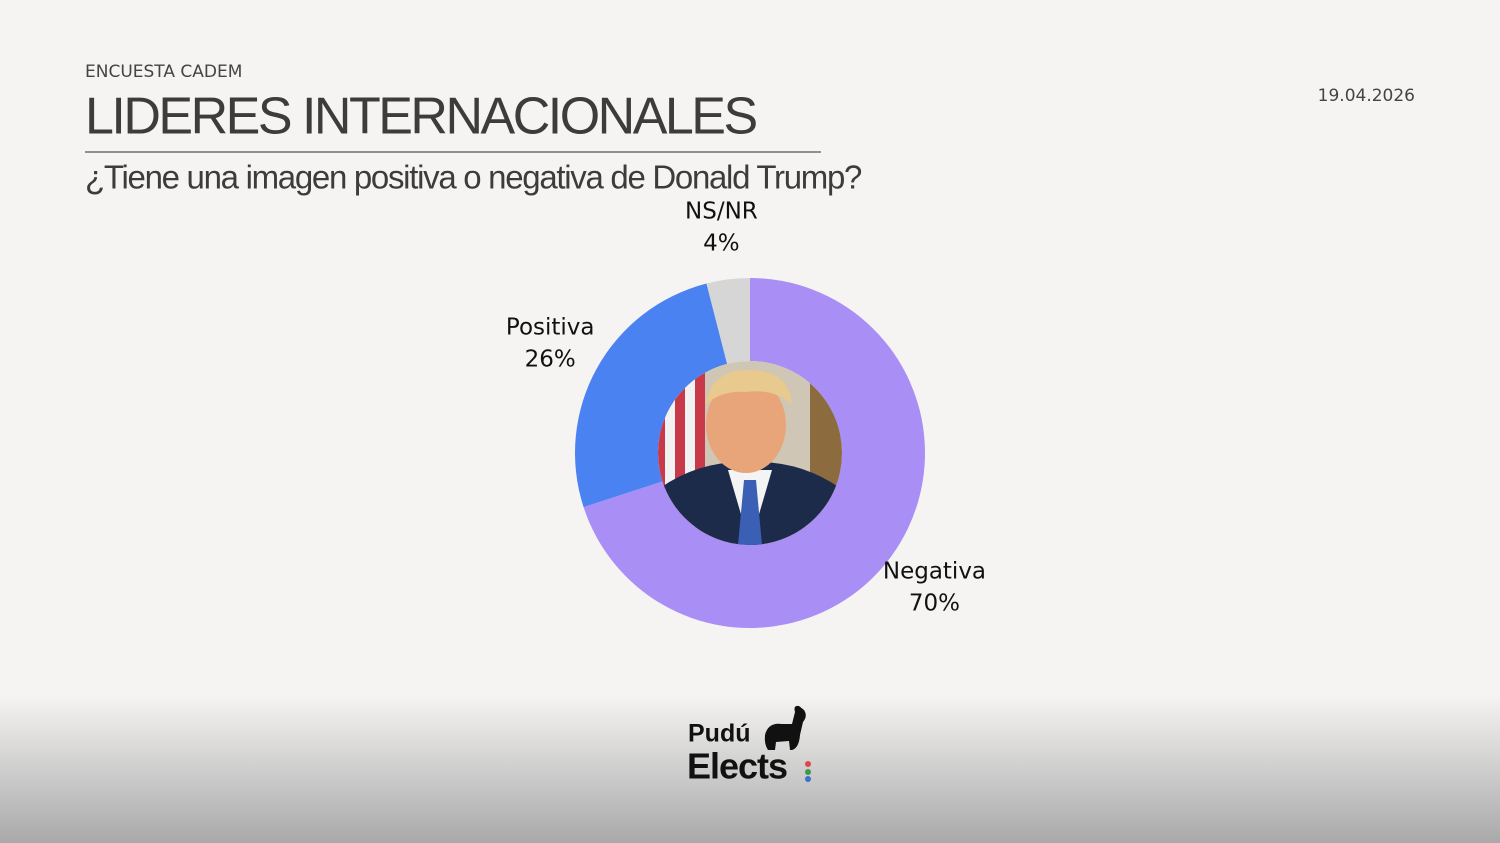 The height and width of the screenshot is (843, 1500). Describe the element at coordinates (934, 604) in the screenshot. I see `slice-value: 70%` at that location.